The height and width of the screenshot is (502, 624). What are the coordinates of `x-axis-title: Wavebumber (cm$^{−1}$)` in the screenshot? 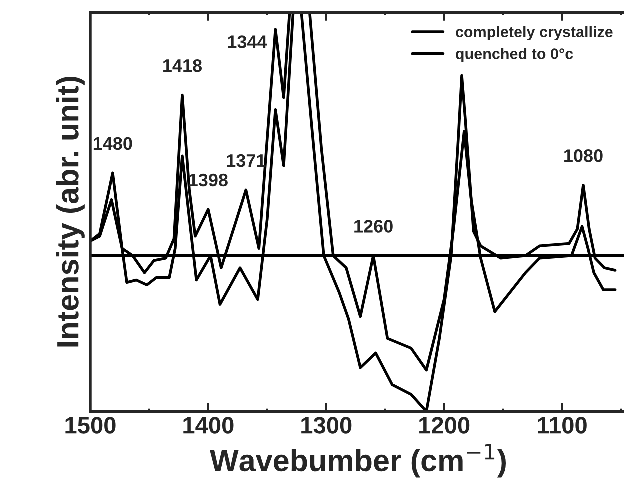 It's located at (358, 461).